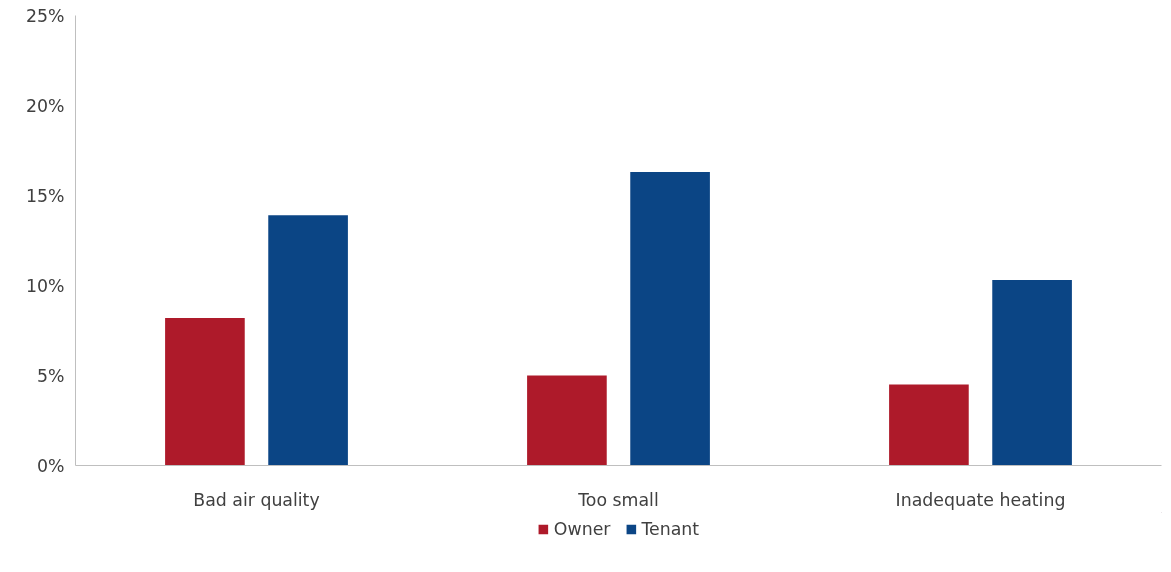 The width and height of the screenshot is (1171, 572). Describe the element at coordinates (256, 499) in the screenshot. I see `x-tick-label: Bad air quality` at that location.